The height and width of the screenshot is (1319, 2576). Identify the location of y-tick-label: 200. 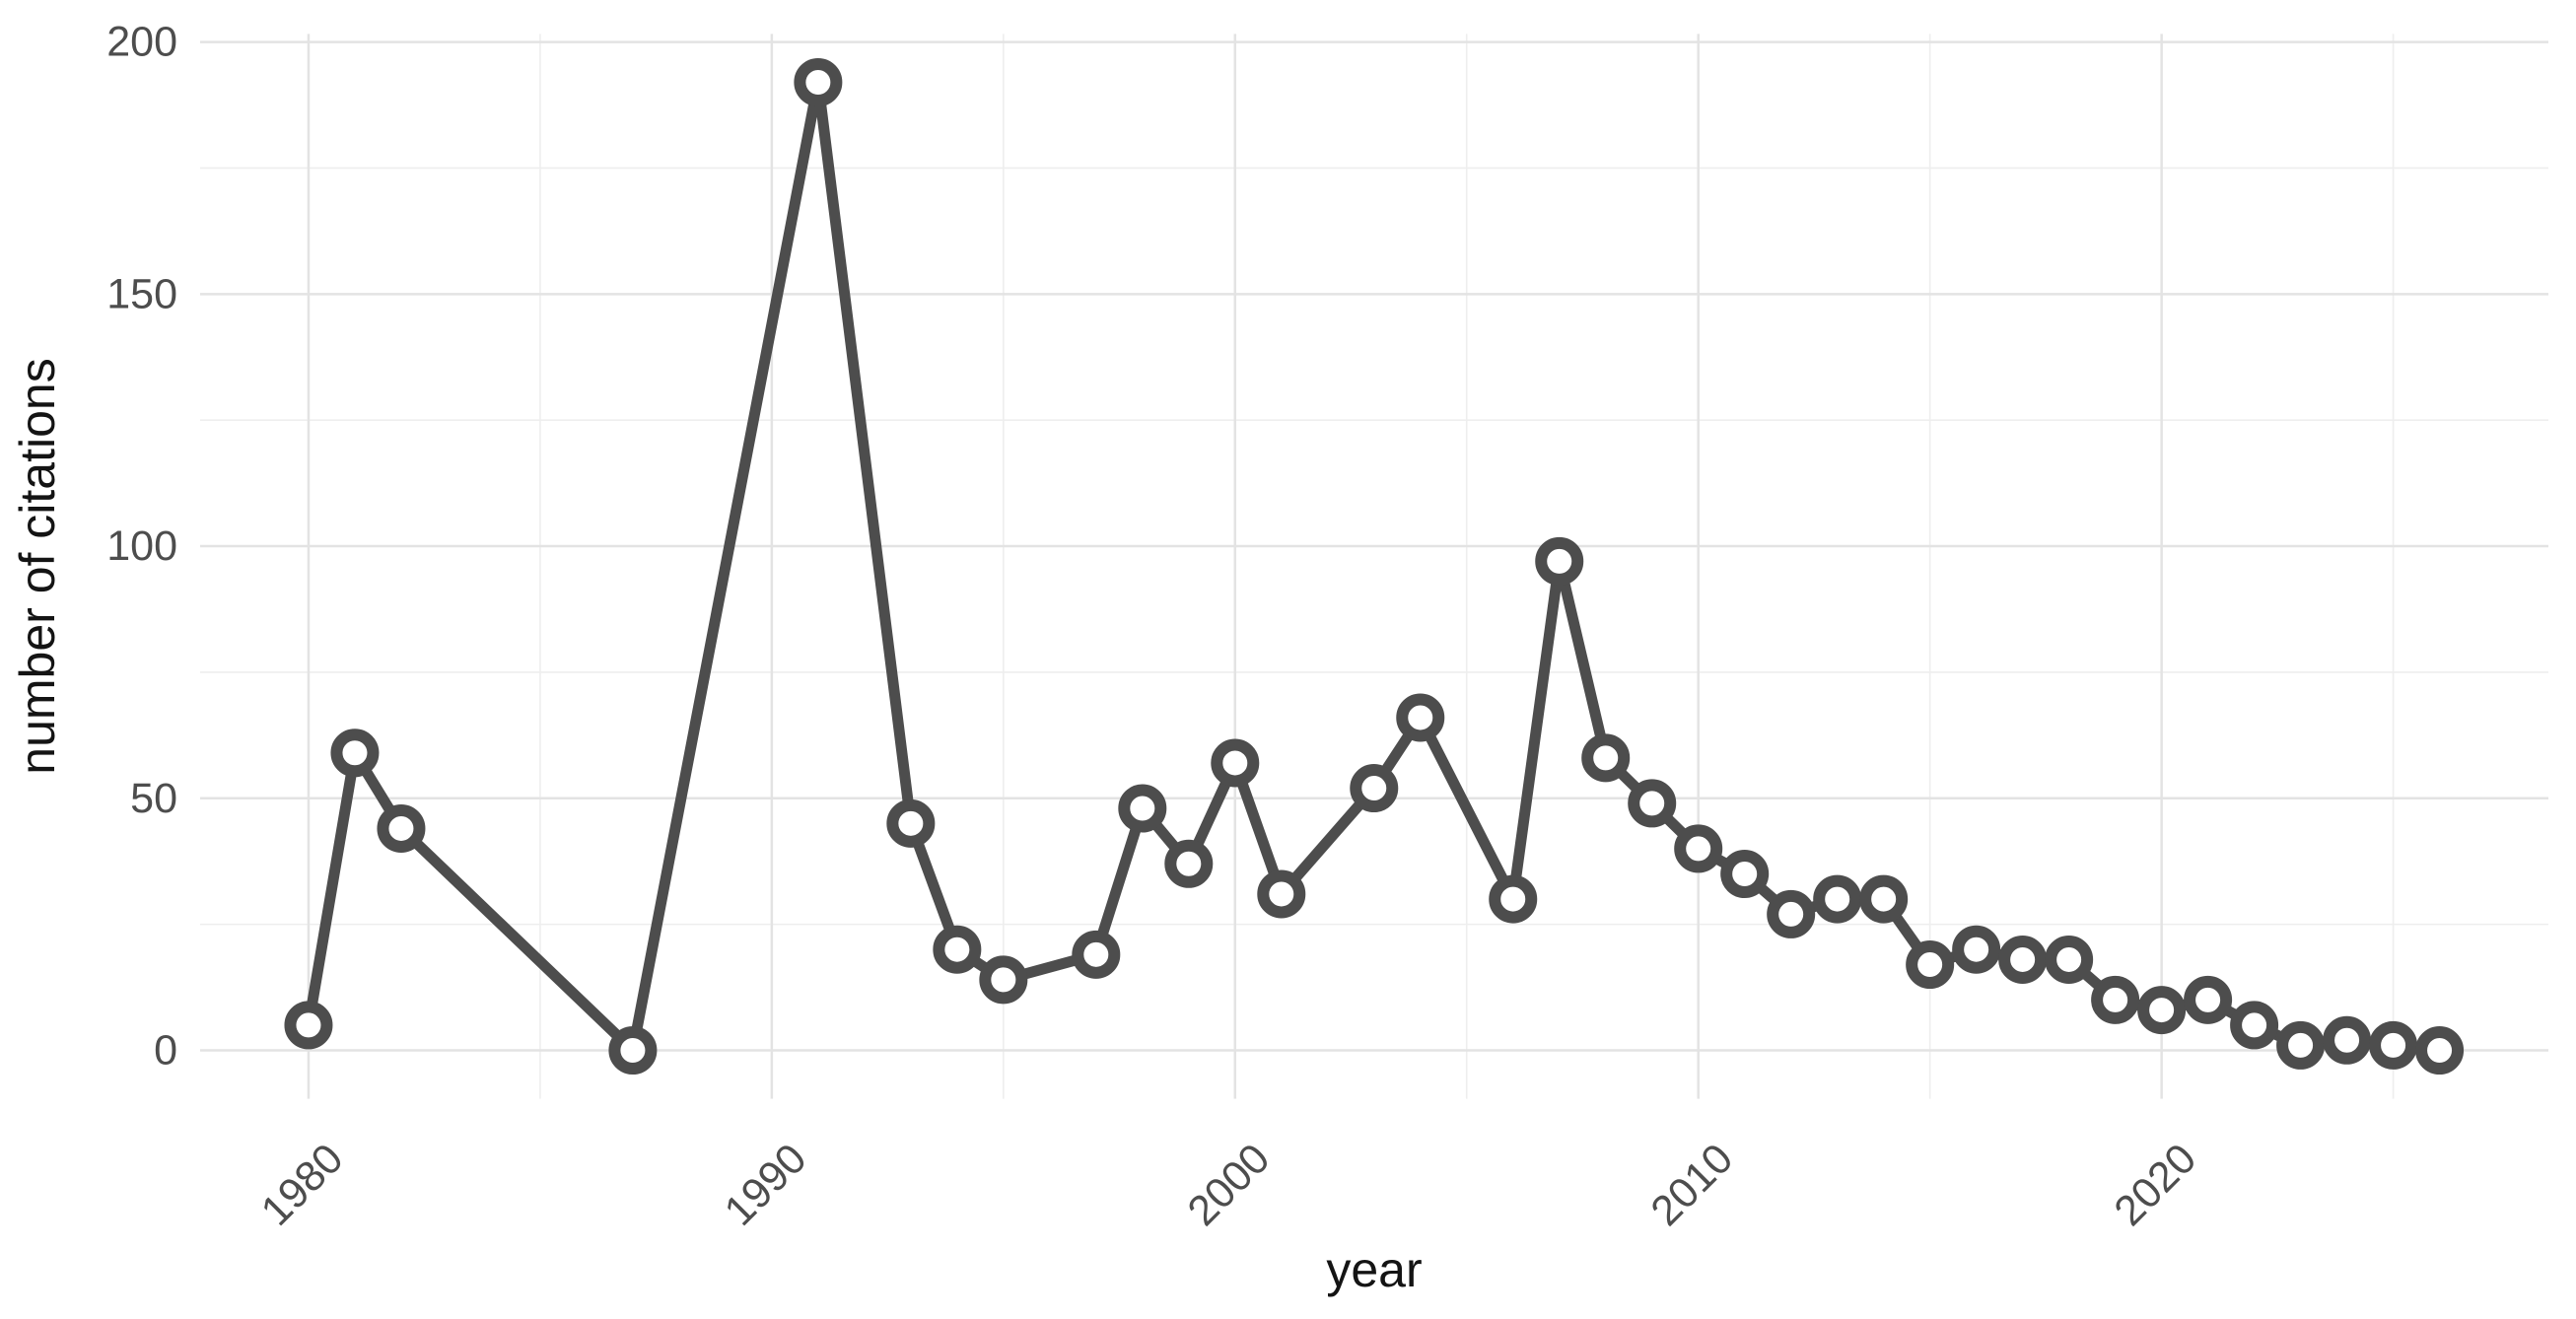
(141, 42).